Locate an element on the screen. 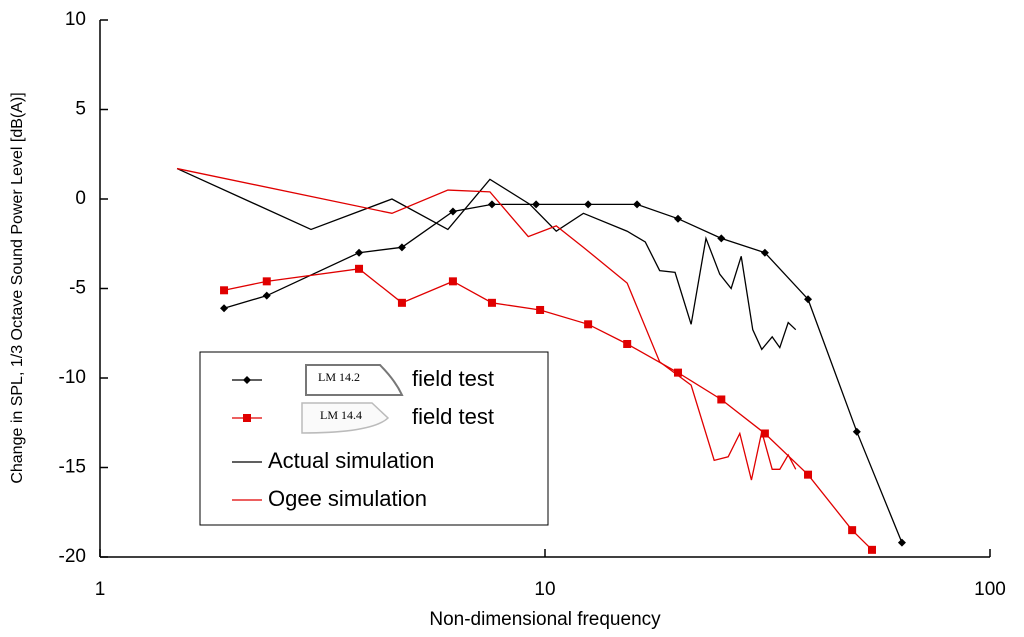 The width and height of the screenshot is (1024, 637). x-tick-label: 10 is located at coordinates (544, 589).